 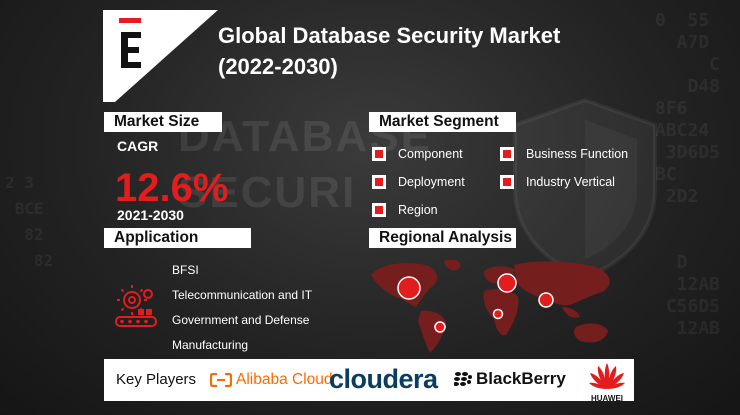 What do you see at coordinates (510, 379) in the screenshot?
I see `blackberry-logo: BlackBerry` at bounding box center [510, 379].